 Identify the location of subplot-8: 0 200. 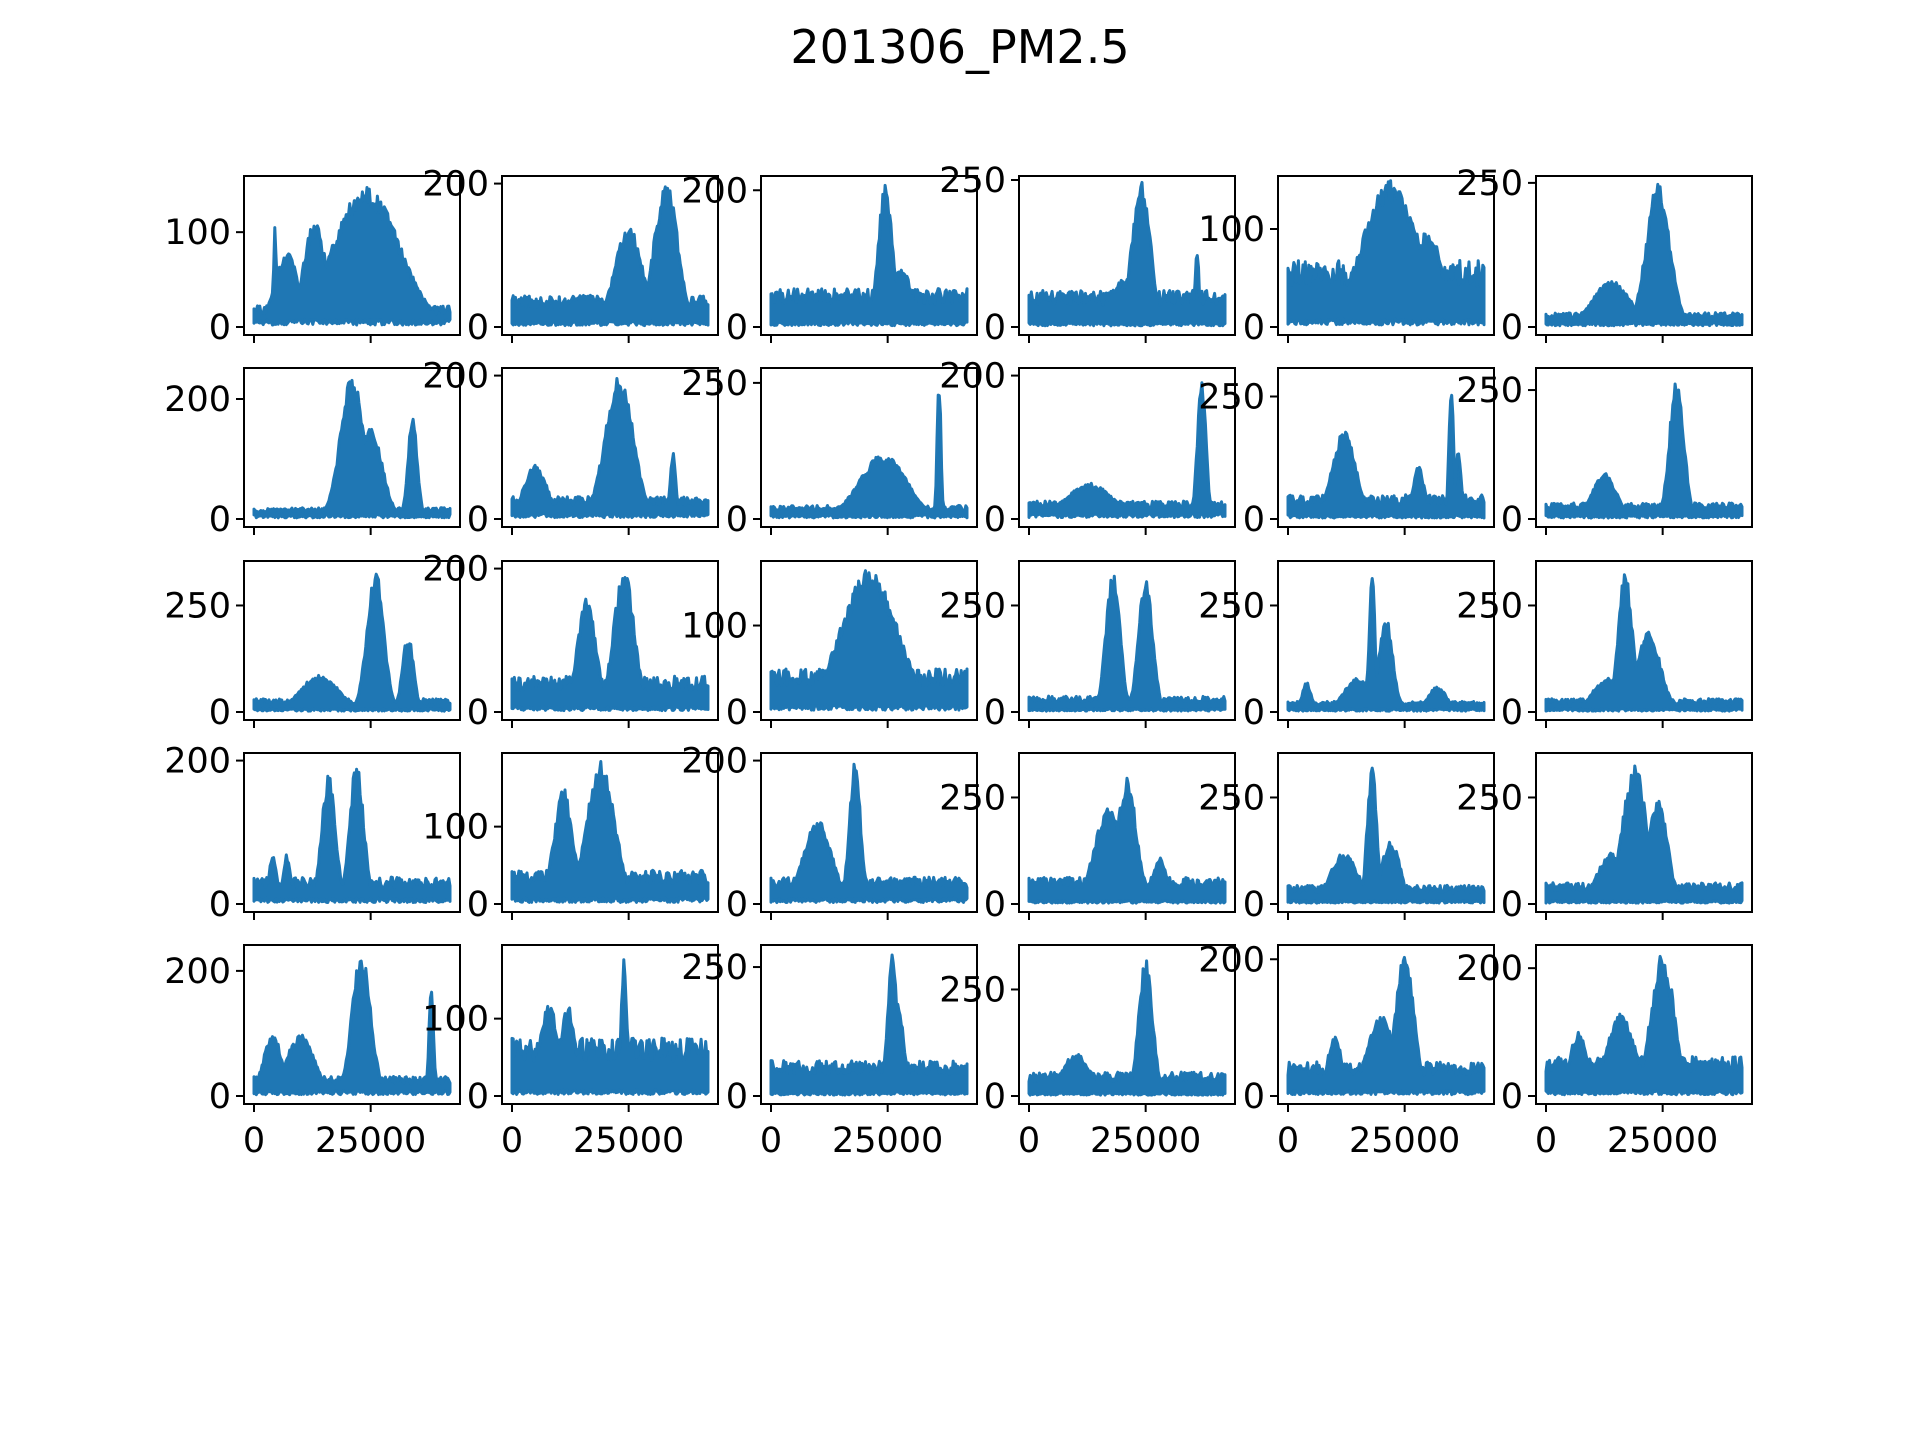
(570, 448).